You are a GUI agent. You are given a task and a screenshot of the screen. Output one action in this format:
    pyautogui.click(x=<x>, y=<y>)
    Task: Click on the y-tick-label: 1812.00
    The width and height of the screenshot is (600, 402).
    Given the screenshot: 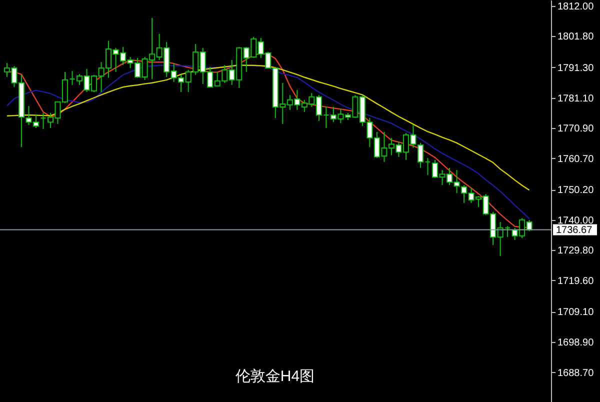 What is the action you would take?
    pyautogui.click(x=576, y=6)
    